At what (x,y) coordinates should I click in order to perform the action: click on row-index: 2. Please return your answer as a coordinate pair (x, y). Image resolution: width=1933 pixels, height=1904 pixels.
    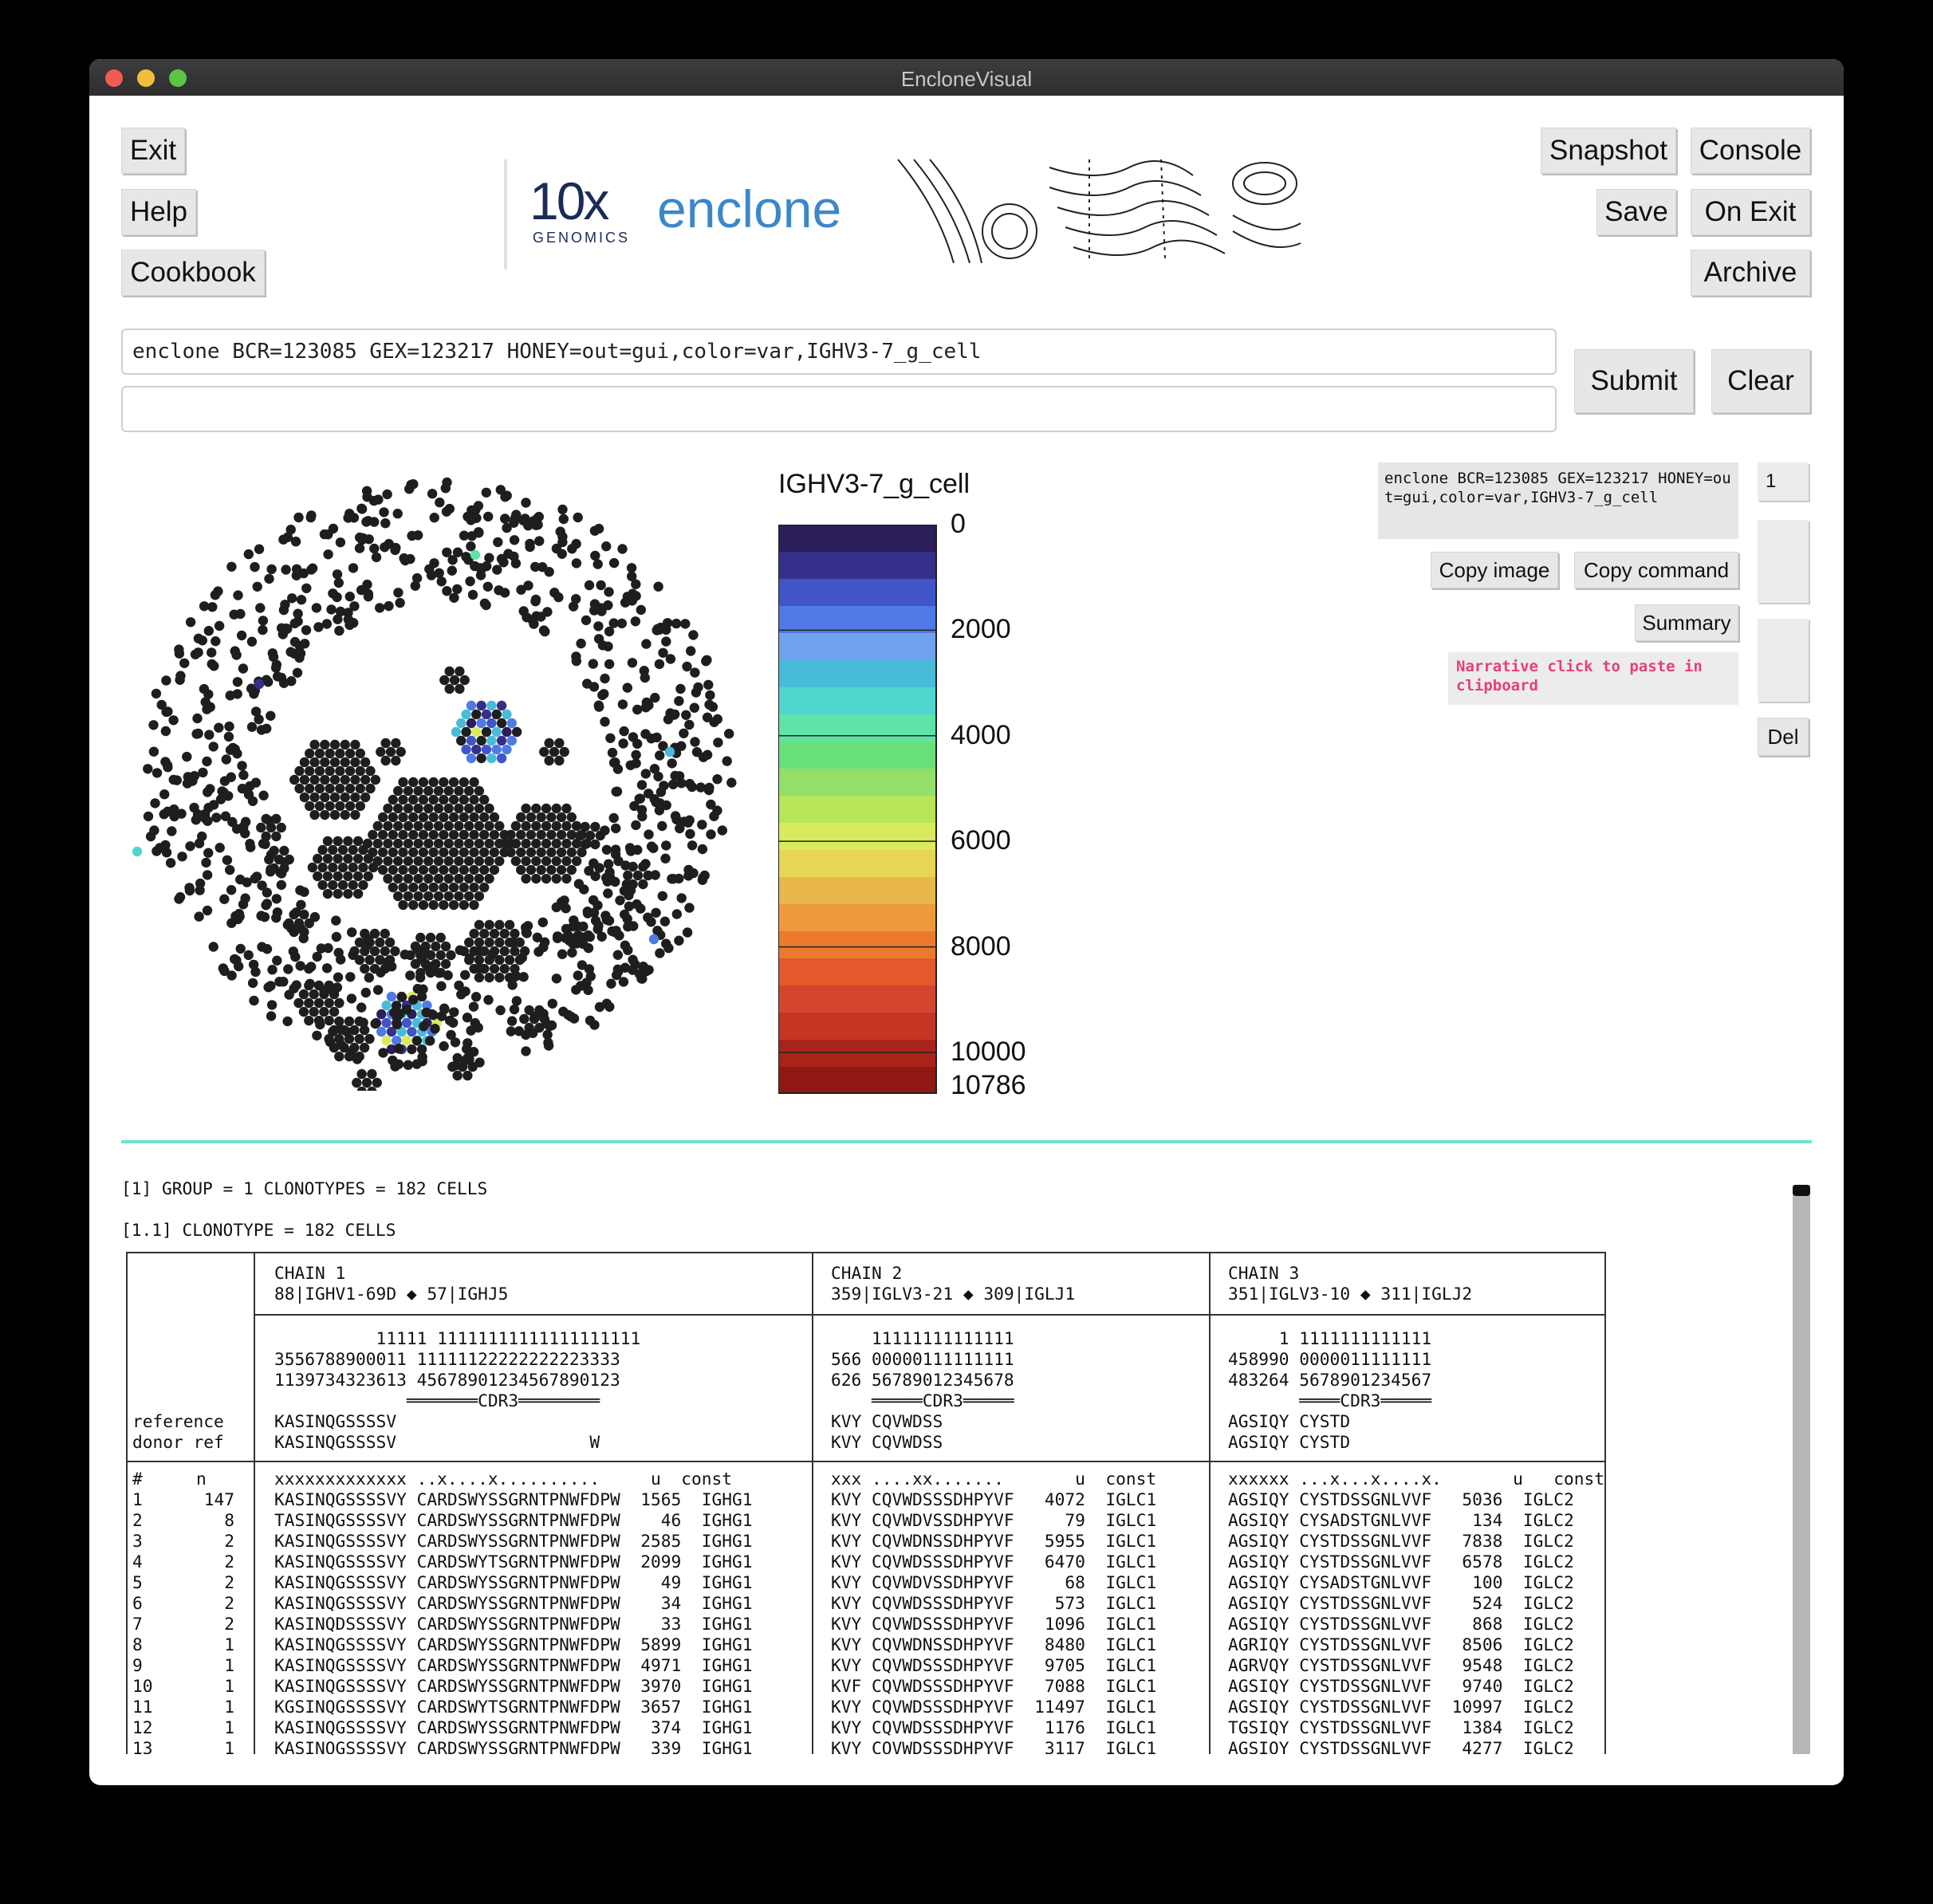
    Looking at the image, I should click on (137, 1520).